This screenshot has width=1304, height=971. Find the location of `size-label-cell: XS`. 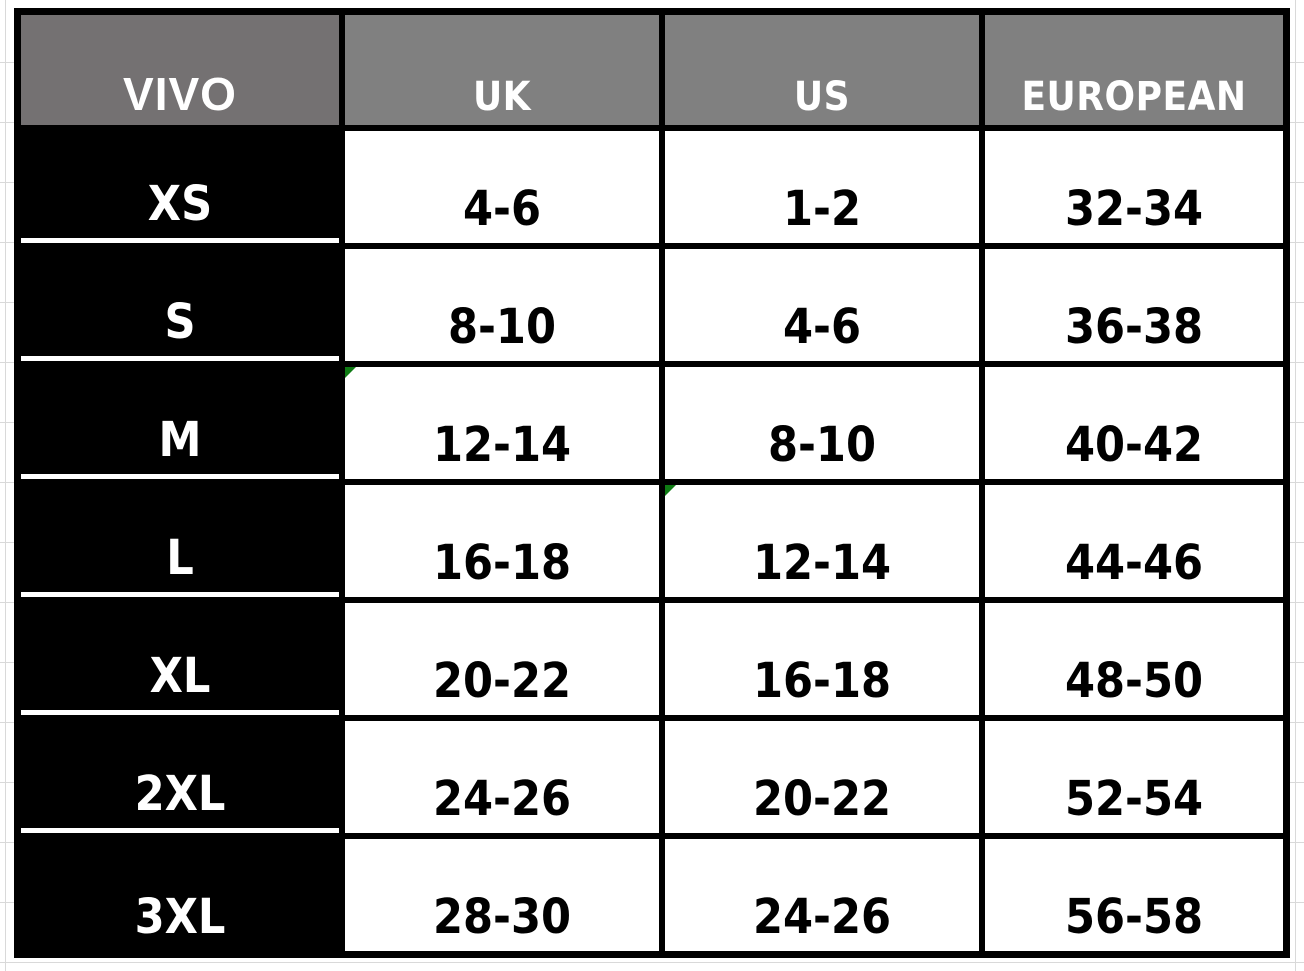

size-label-cell: XS is located at coordinates (180, 184).